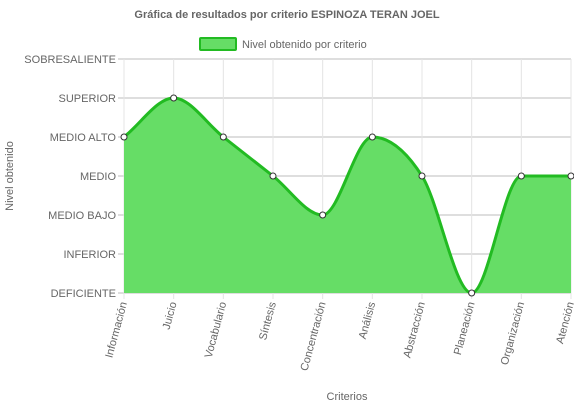 The width and height of the screenshot is (574, 406). I want to click on x-axis-title: Criterios, so click(347, 397).